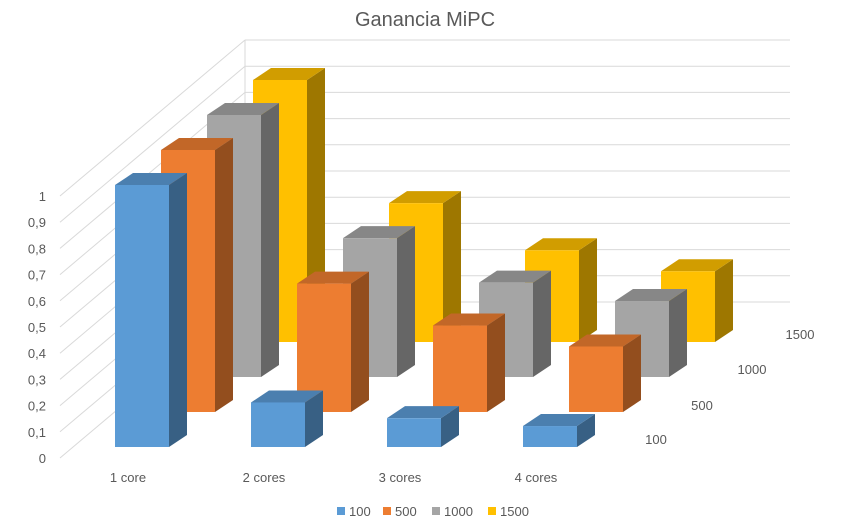 This screenshot has height=525, width=841. What do you see at coordinates (37, 379) in the screenshot?
I see `y-tick-label: 0,3` at bounding box center [37, 379].